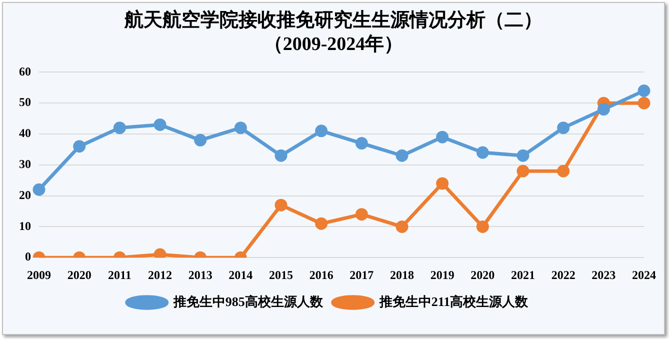  I want to click on x-tick-label: 2014, so click(240, 275).